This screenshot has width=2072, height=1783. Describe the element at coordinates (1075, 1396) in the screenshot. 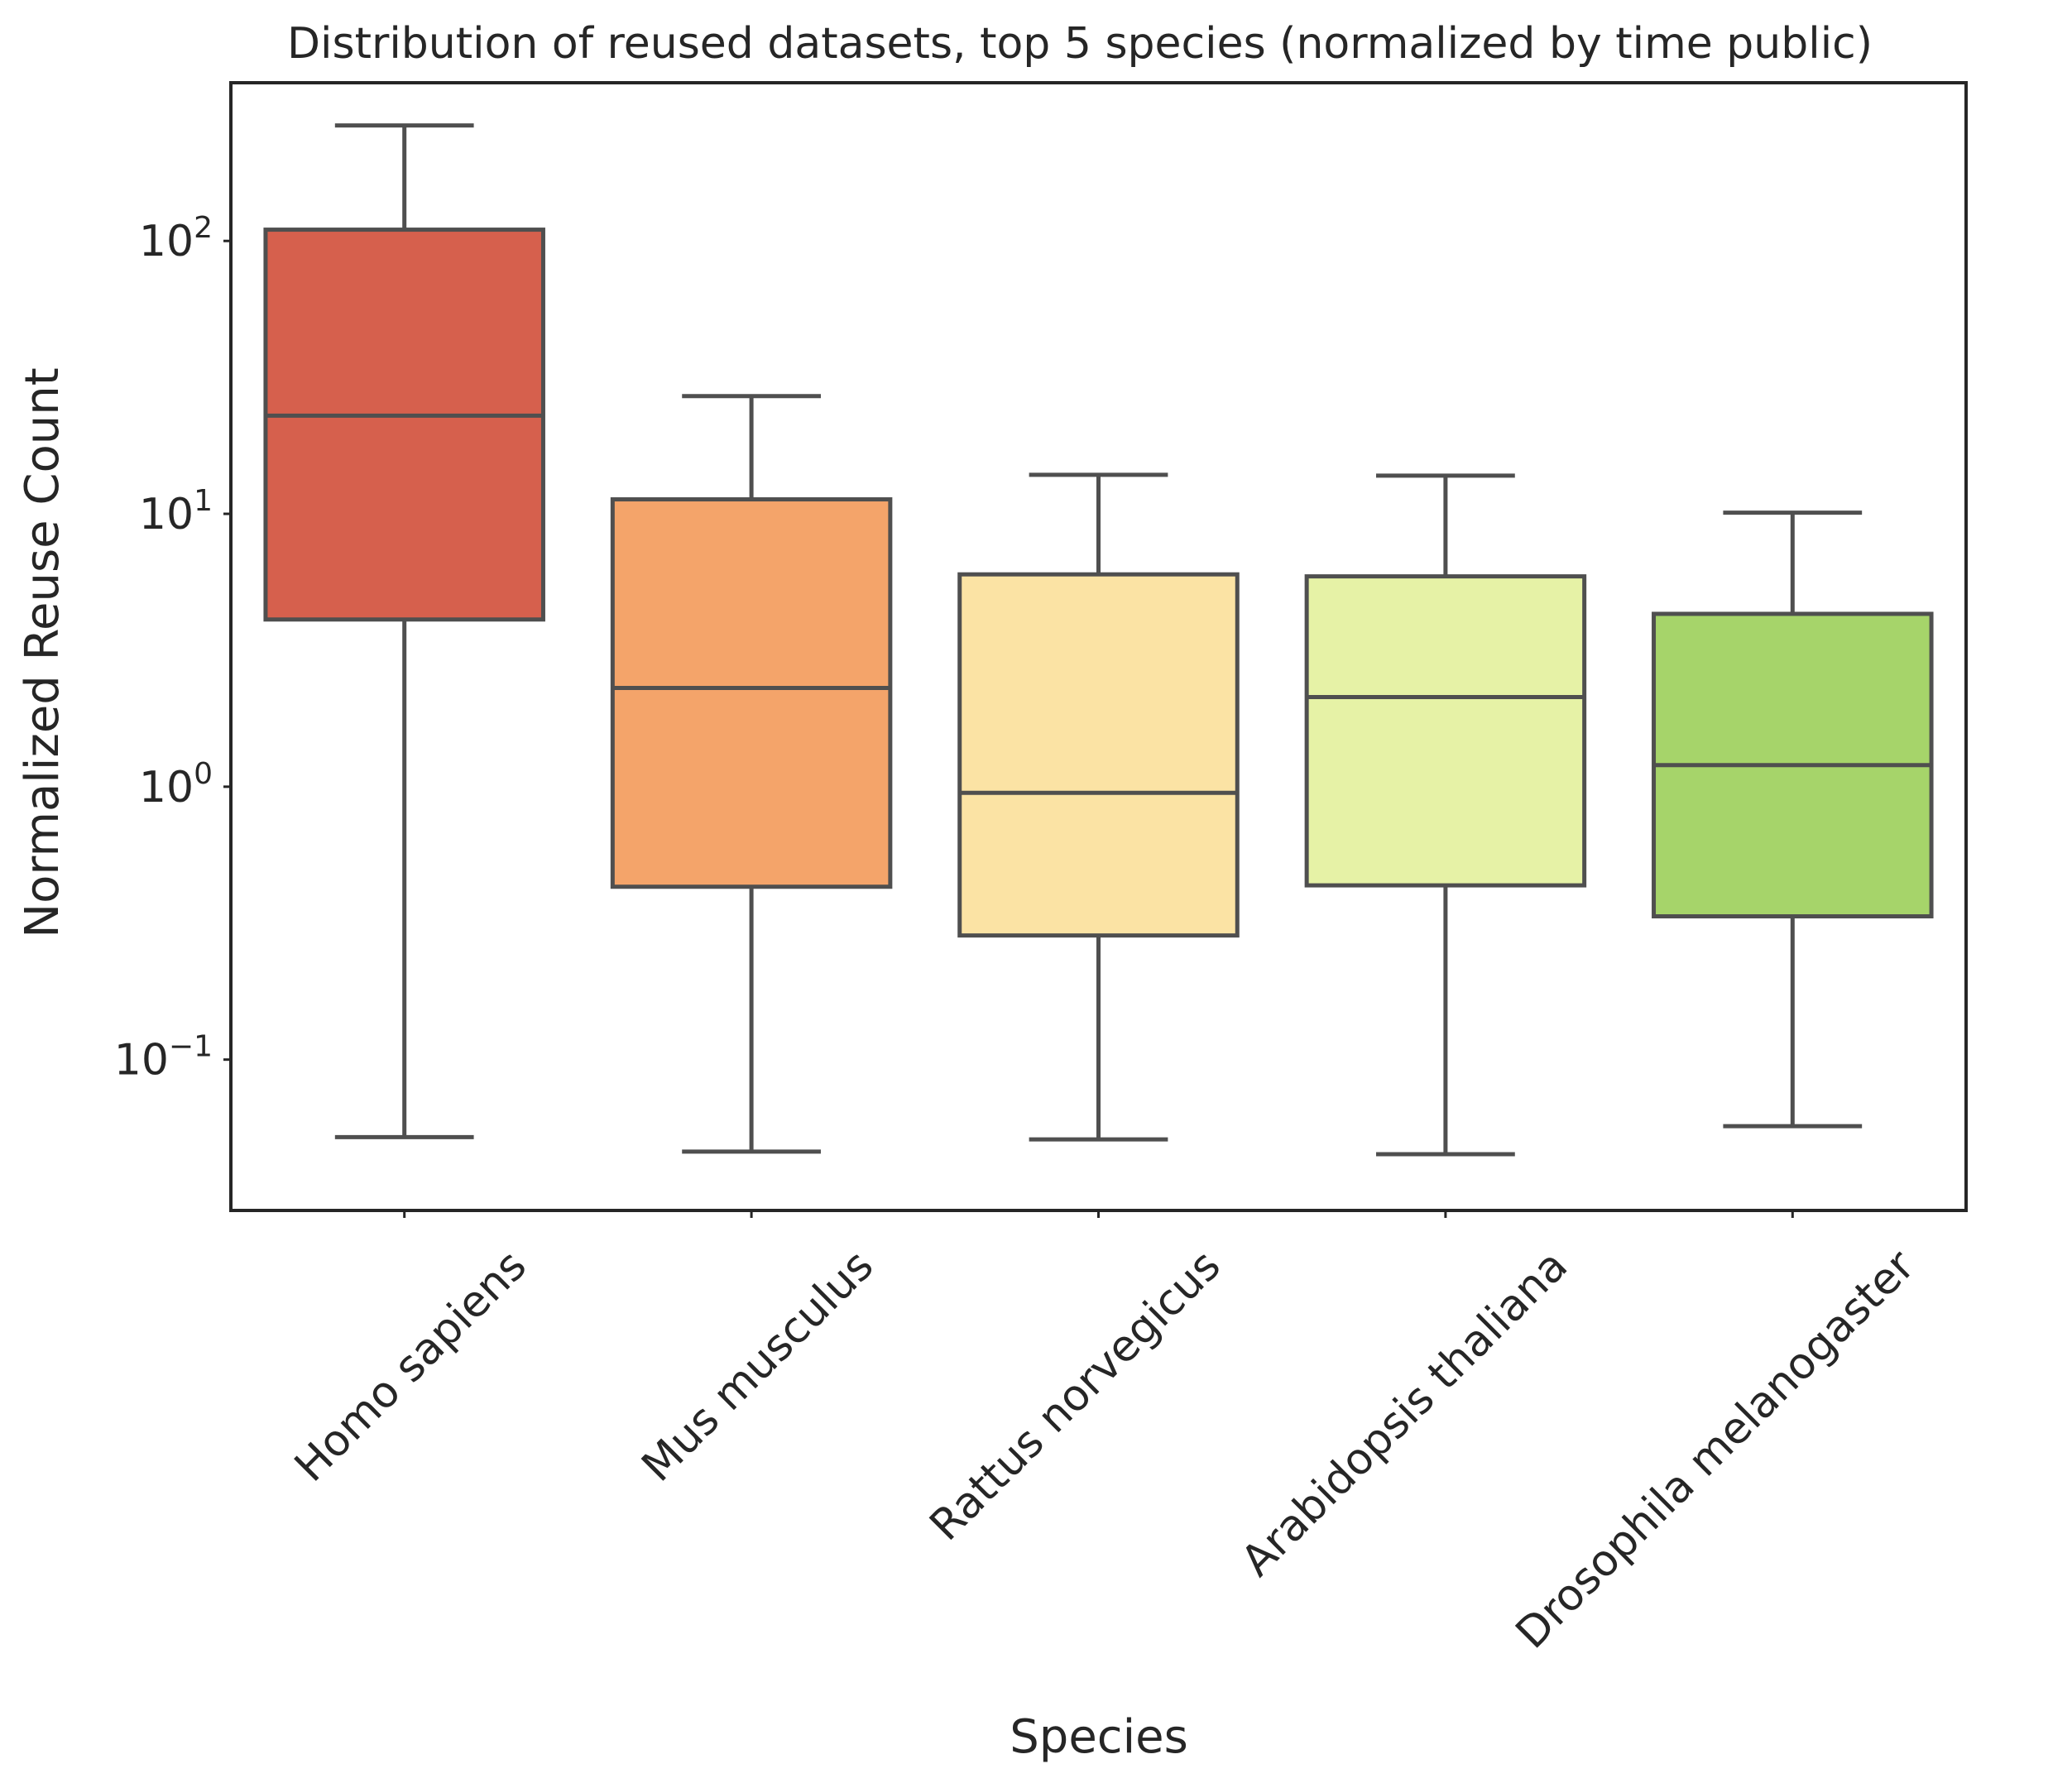

I see `x-tick-label: Rattus norvegicus` at that location.